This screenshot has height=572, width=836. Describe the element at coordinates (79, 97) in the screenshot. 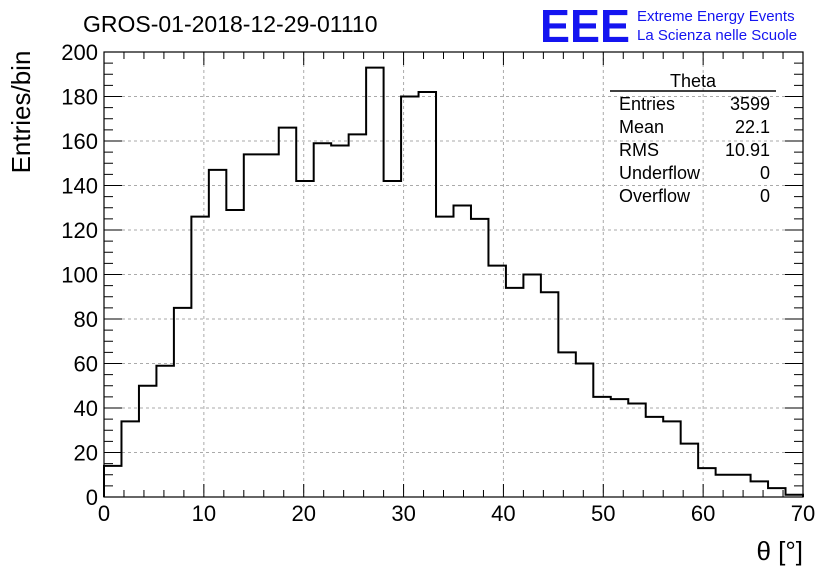

I see `y-tick-label: 180` at that location.